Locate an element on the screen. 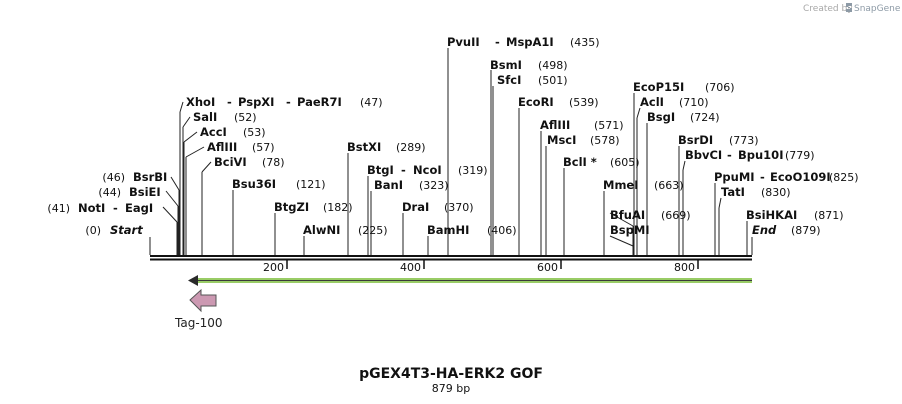 This screenshot has width=902, height=404. axis-tick-label: 800 is located at coordinates (684, 267).